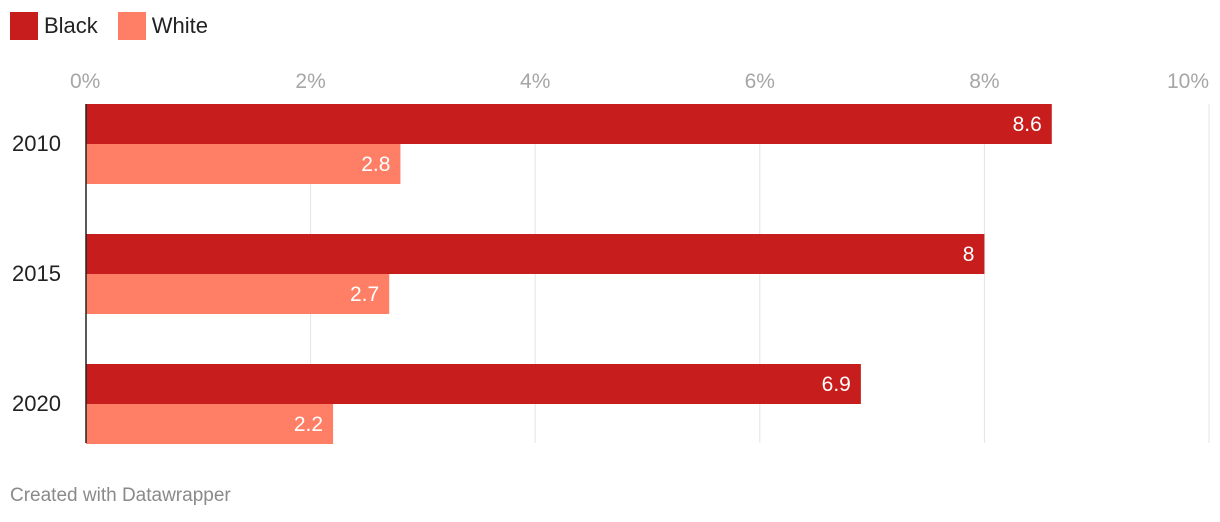 The image size is (1220, 522). I want to click on bar-value-label: 8, so click(969, 254).